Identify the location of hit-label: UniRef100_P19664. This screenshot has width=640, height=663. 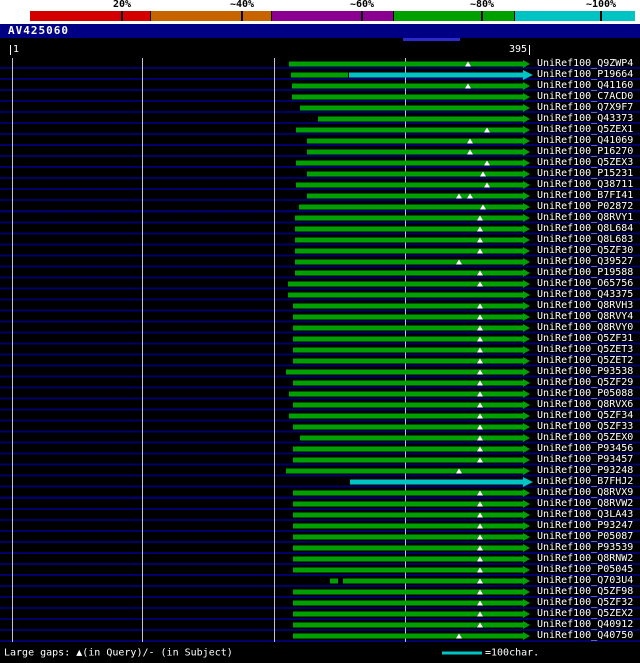
(585, 74).